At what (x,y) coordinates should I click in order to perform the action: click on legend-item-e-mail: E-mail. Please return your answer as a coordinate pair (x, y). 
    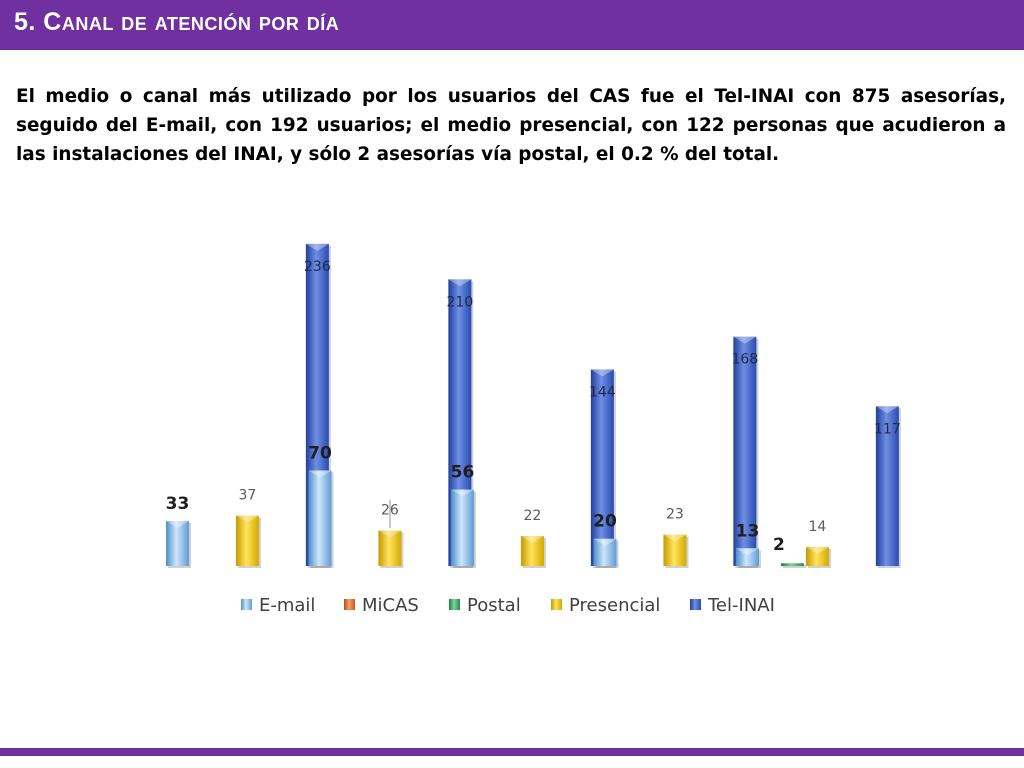
    Looking at the image, I should click on (278, 605).